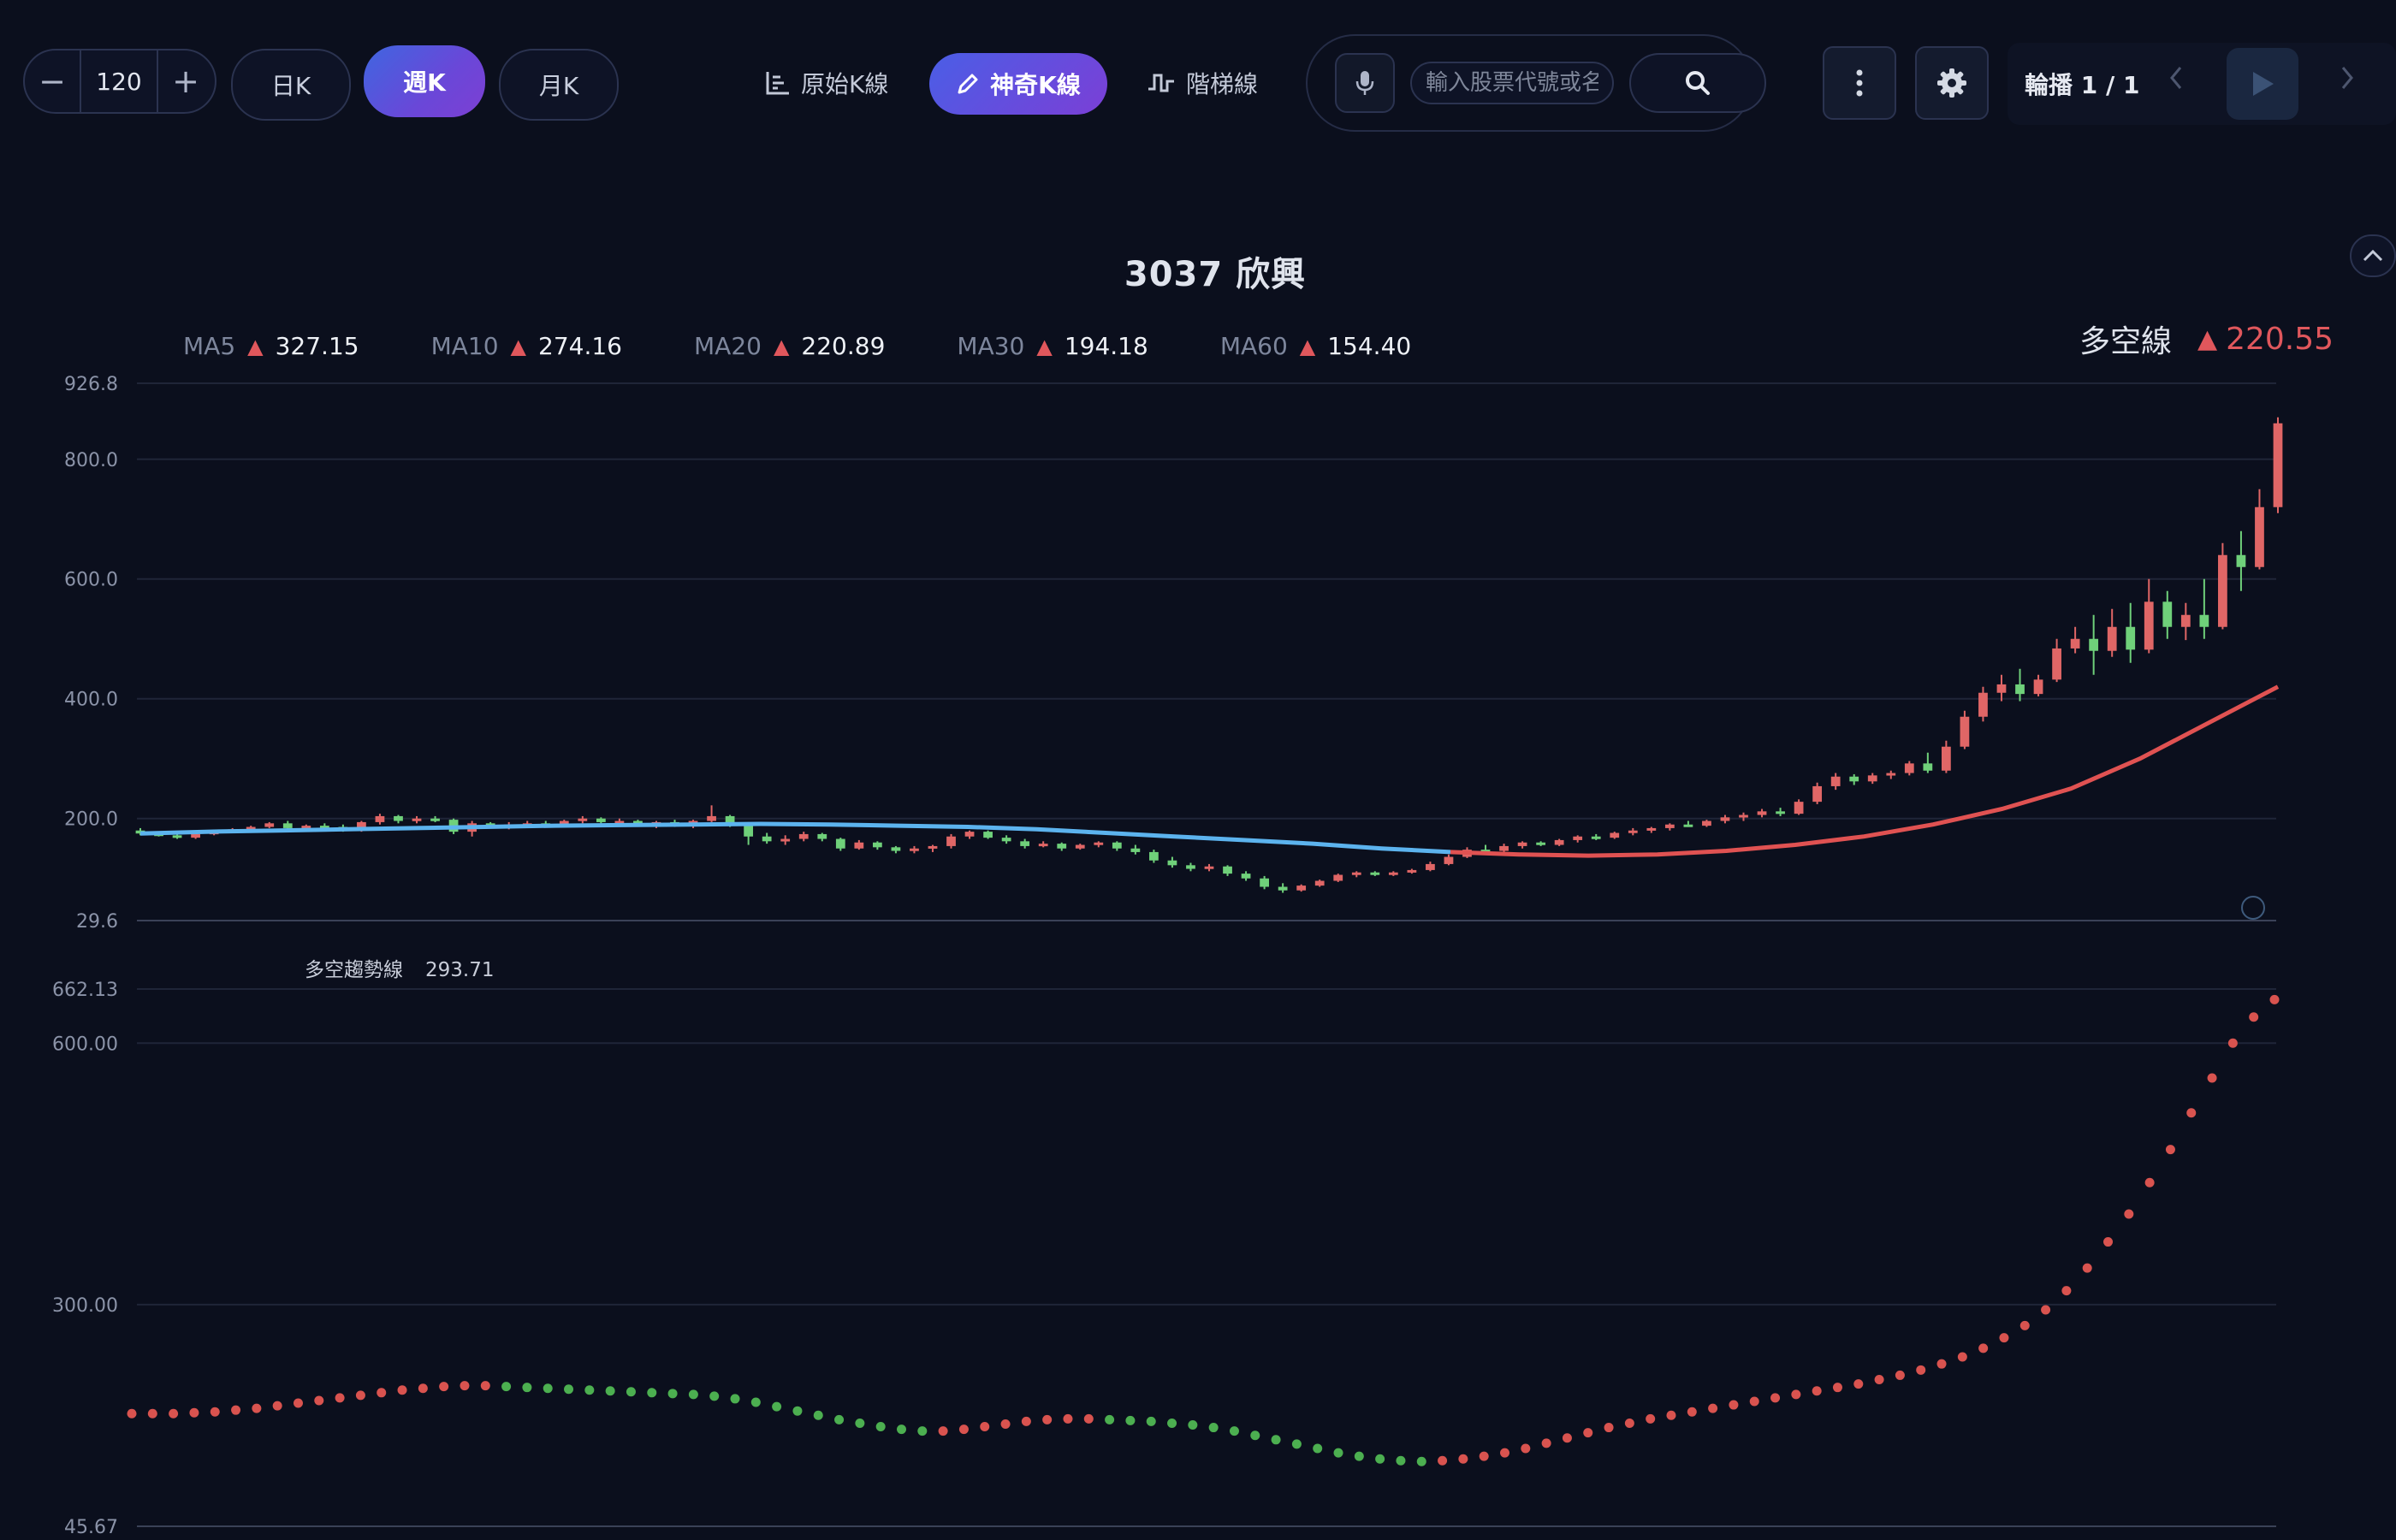  Describe the element at coordinates (1512, 83) in the screenshot. I see `search-input` at that location.